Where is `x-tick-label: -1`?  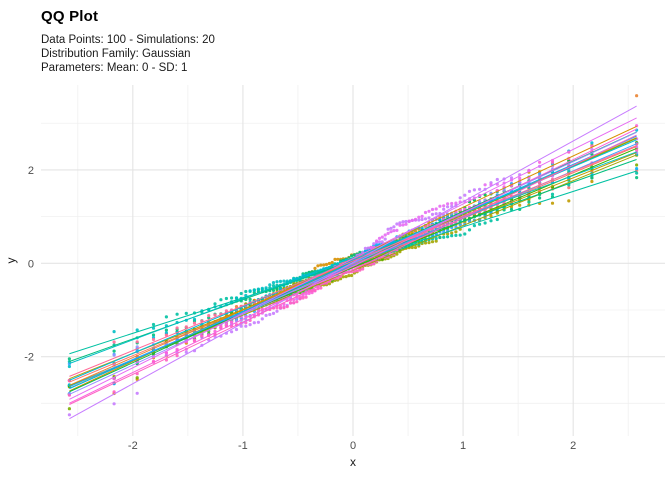
x-tick-label: -1 is located at coordinates (243, 446).